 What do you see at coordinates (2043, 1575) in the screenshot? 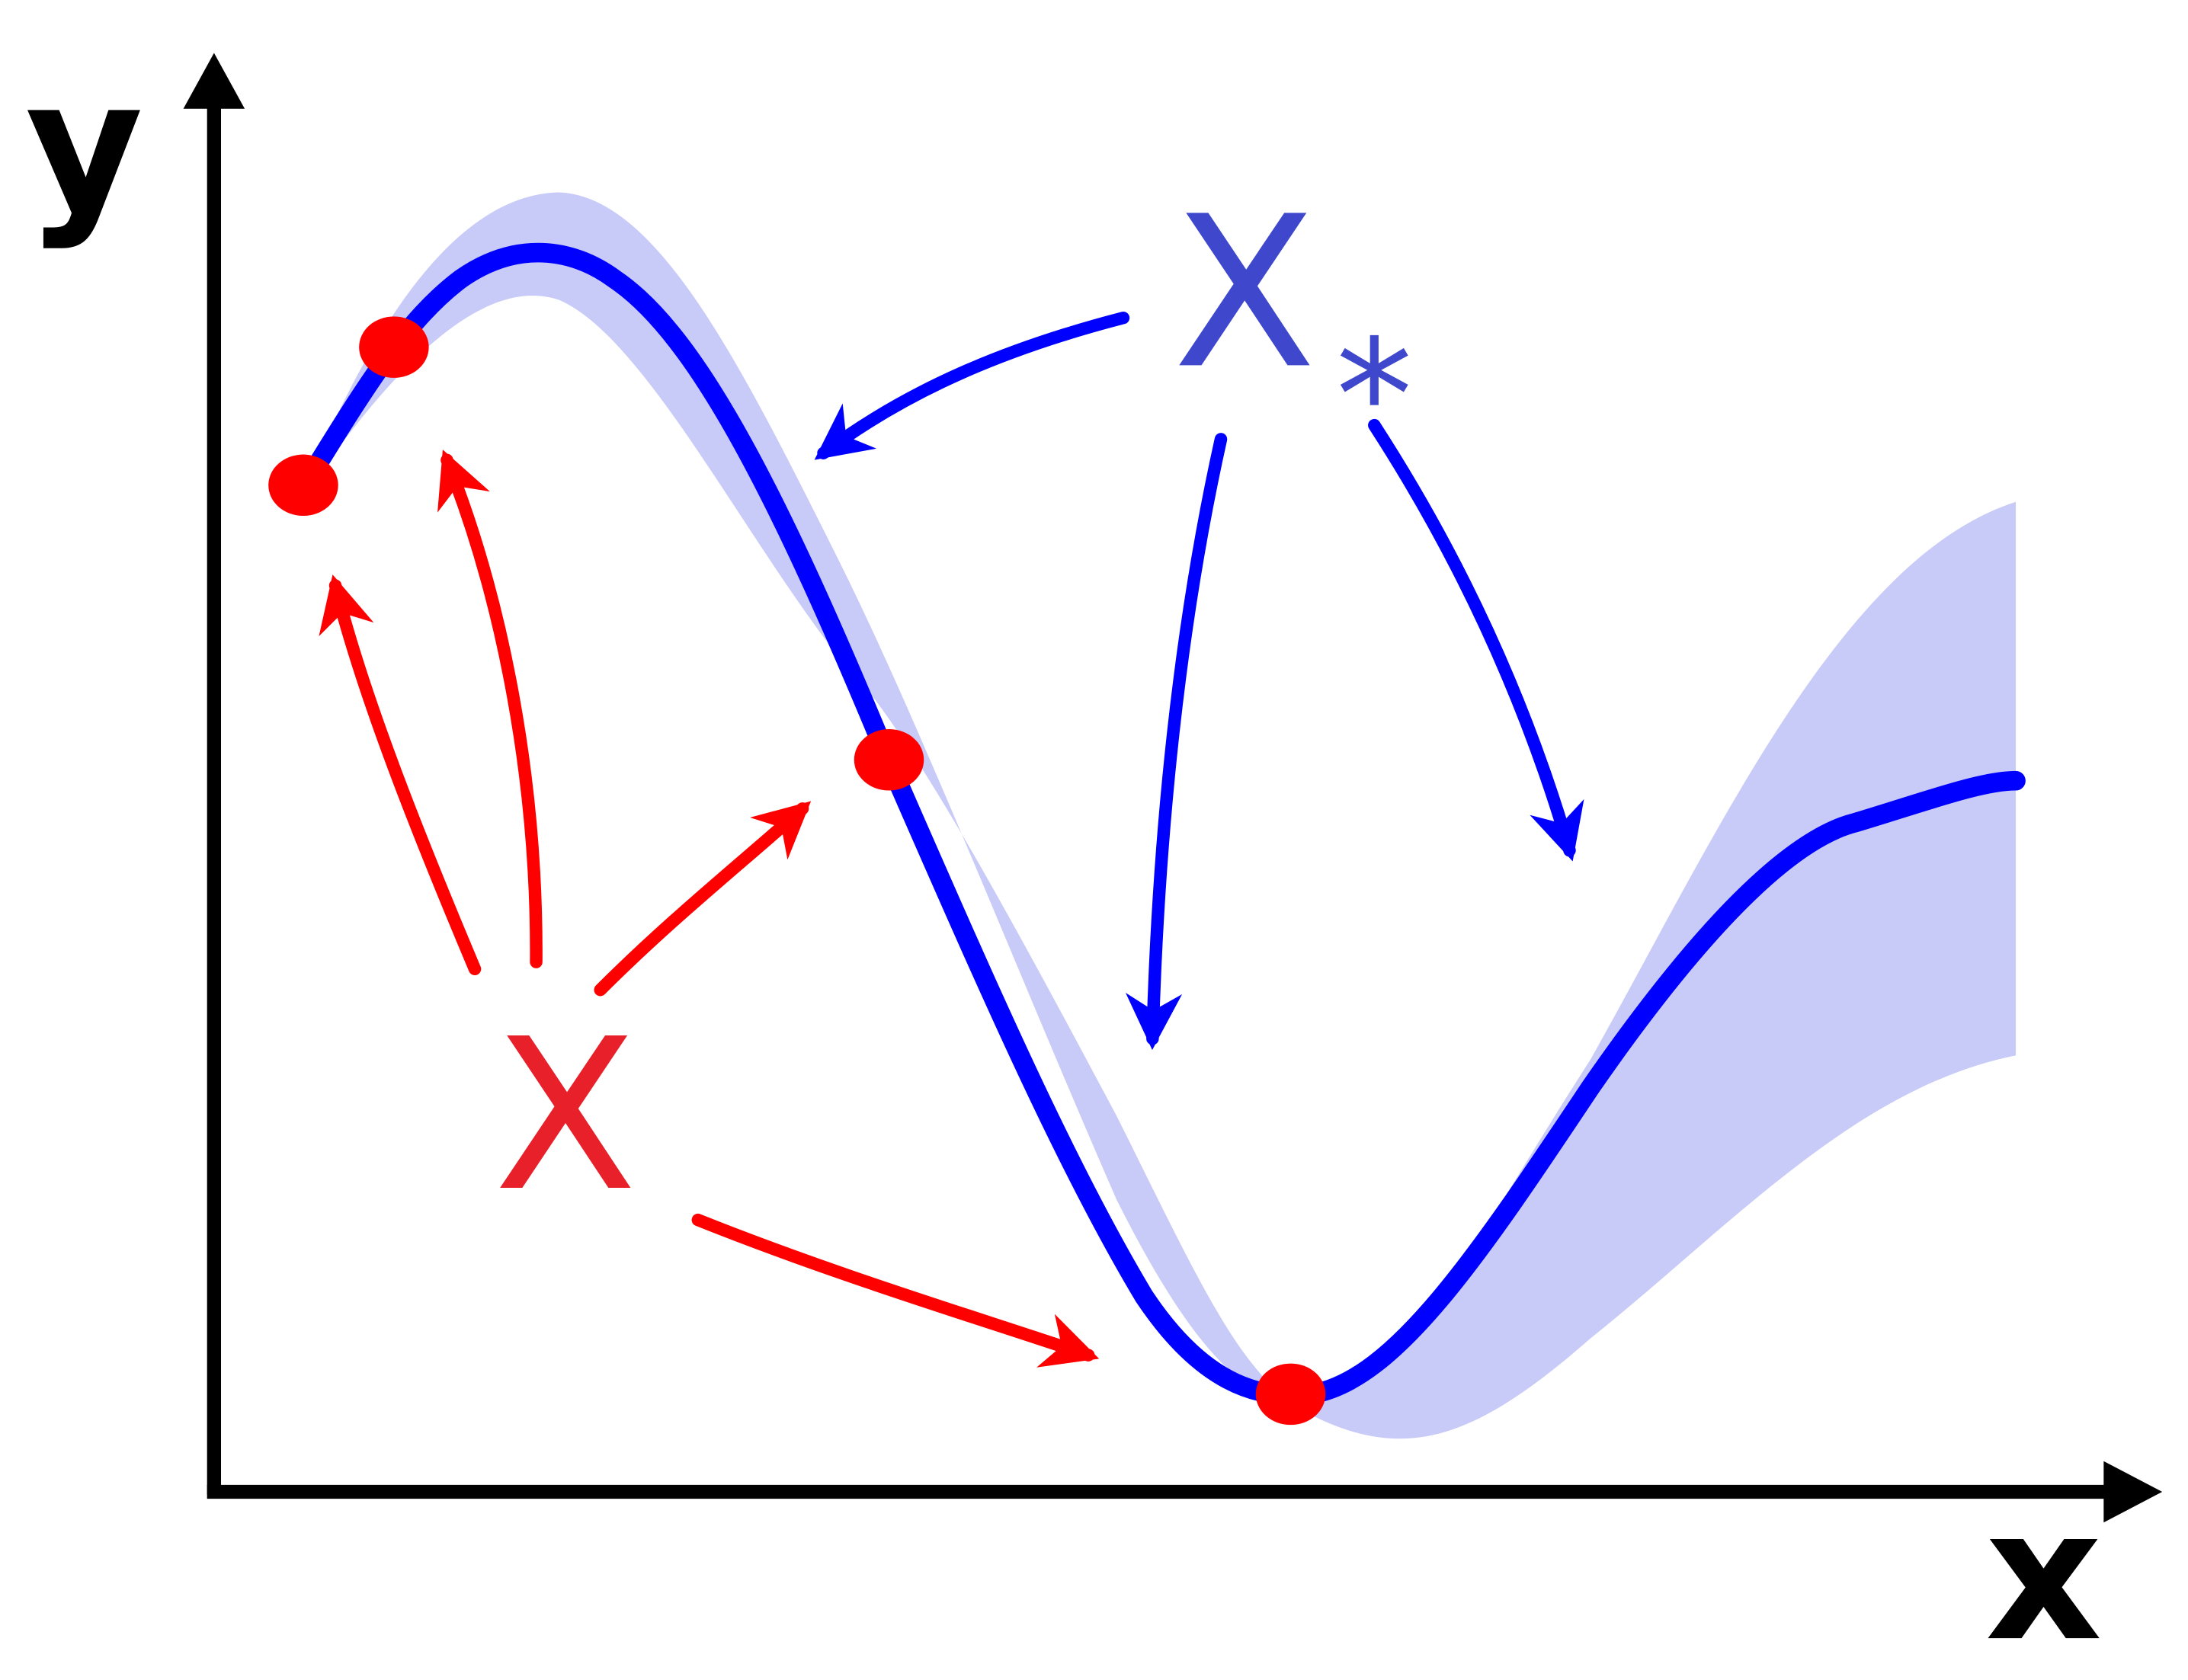
I see `x-axis-label: x` at bounding box center [2043, 1575].